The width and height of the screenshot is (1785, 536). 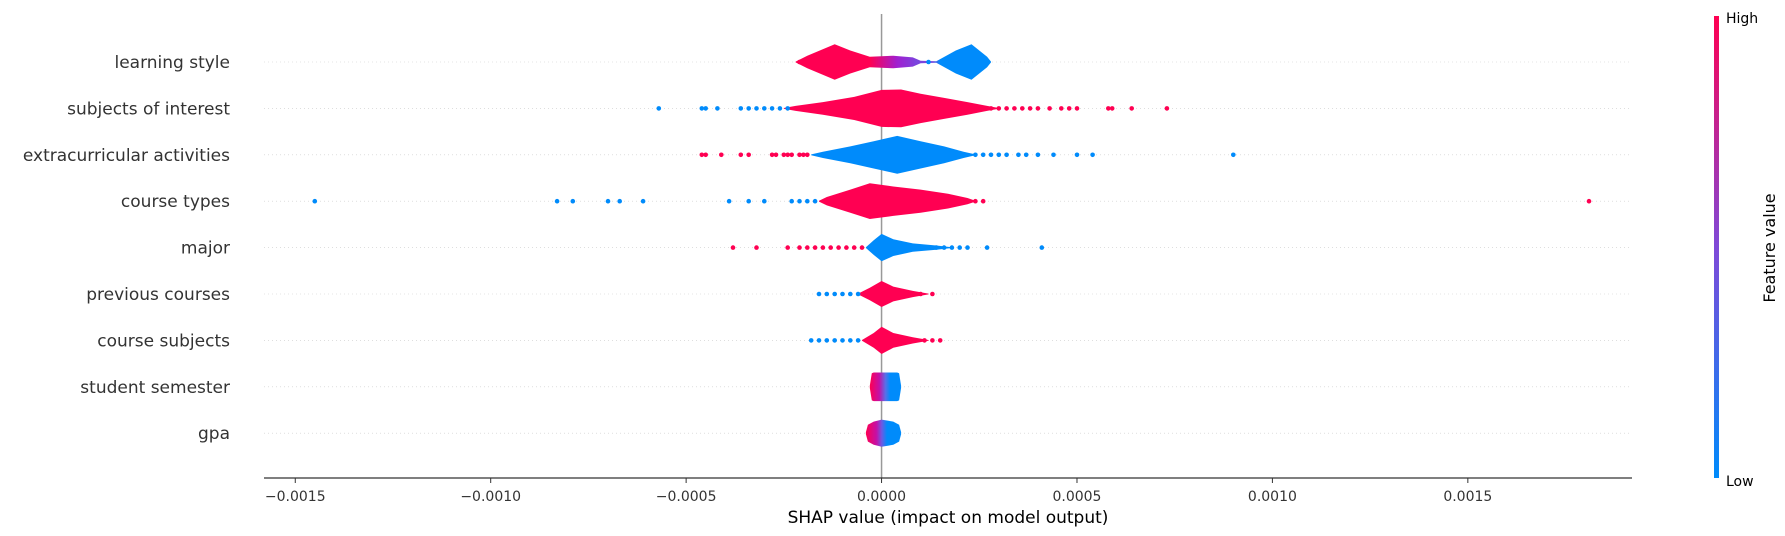 I want to click on violin-course-subjects, so click(x=895, y=340).